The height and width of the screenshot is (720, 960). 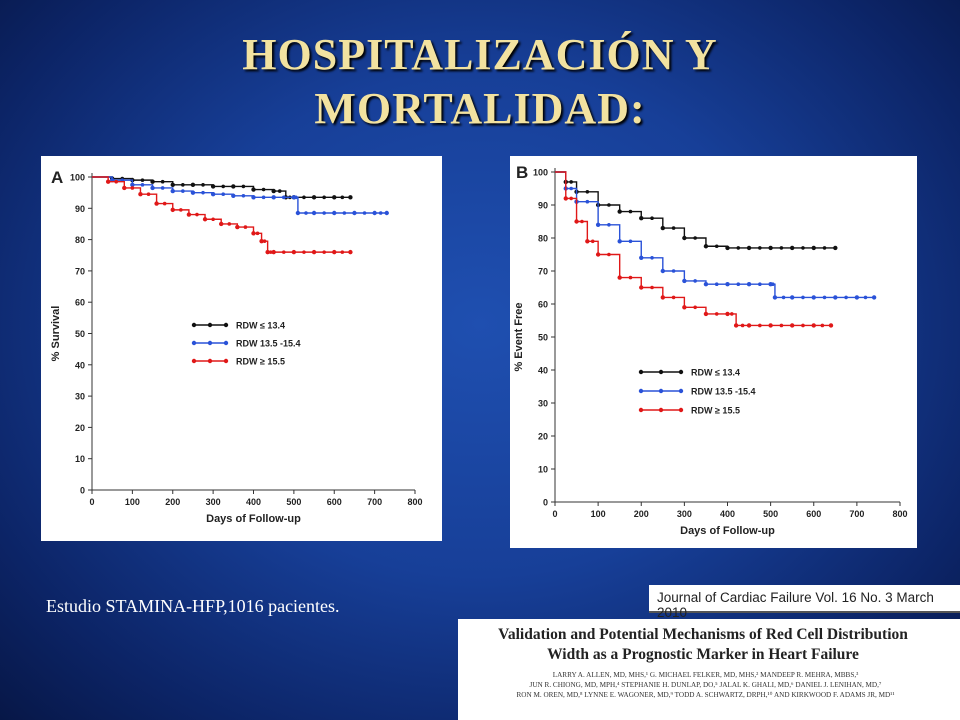 What do you see at coordinates (253, 502) in the screenshot?
I see `x-tick-label: 400` at bounding box center [253, 502].